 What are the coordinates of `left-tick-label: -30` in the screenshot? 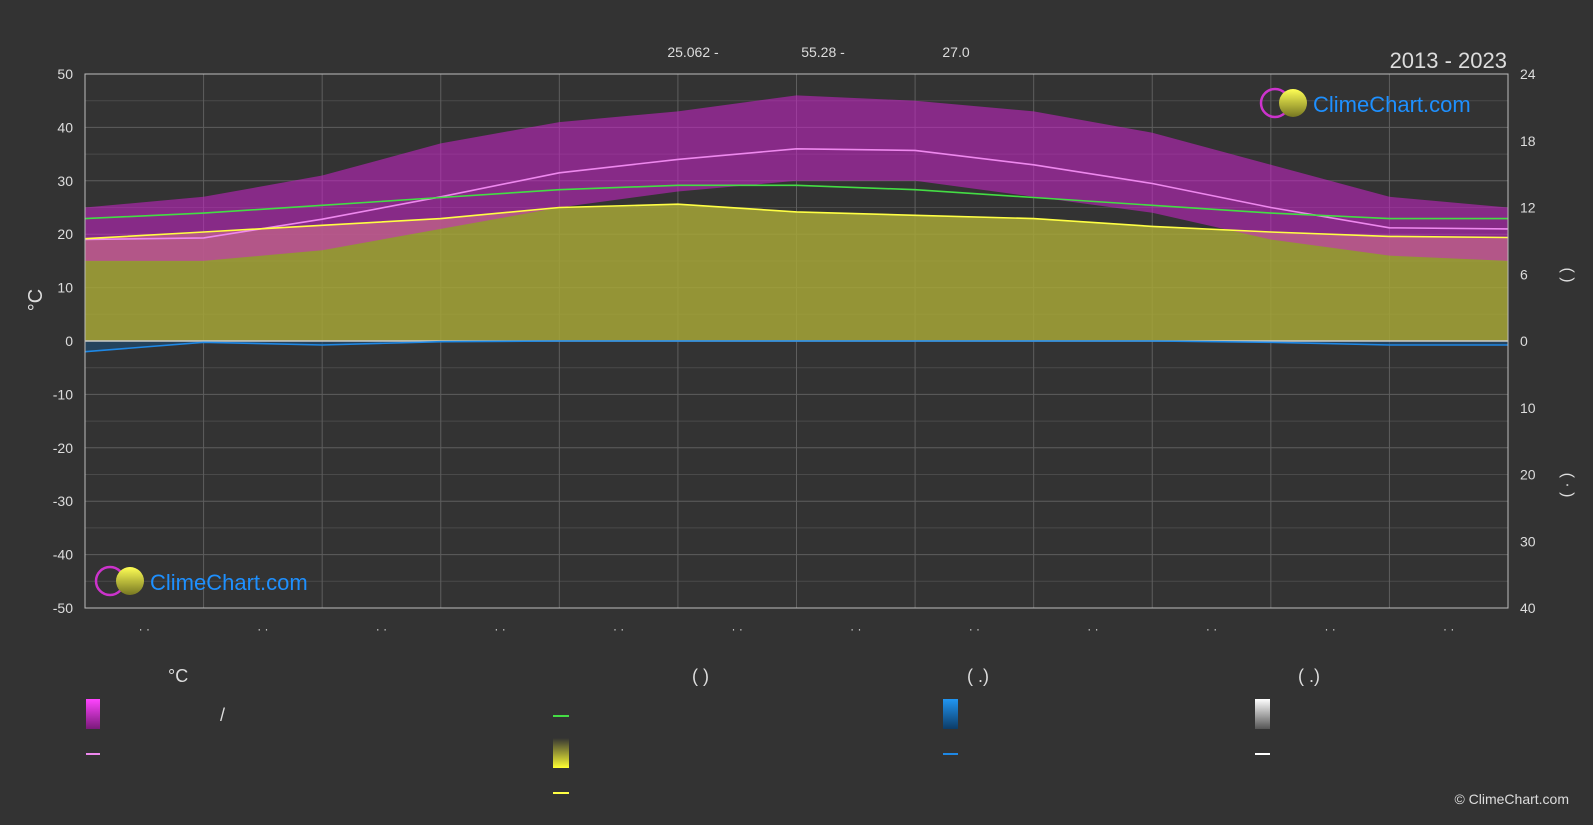 It's located at (63, 501).